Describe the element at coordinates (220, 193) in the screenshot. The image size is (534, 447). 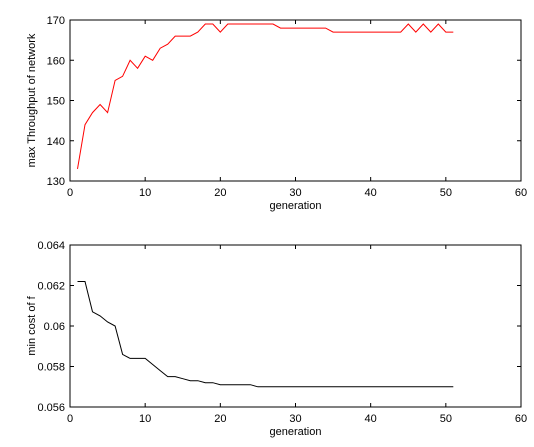
I see `x-tick-label: 20` at that location.